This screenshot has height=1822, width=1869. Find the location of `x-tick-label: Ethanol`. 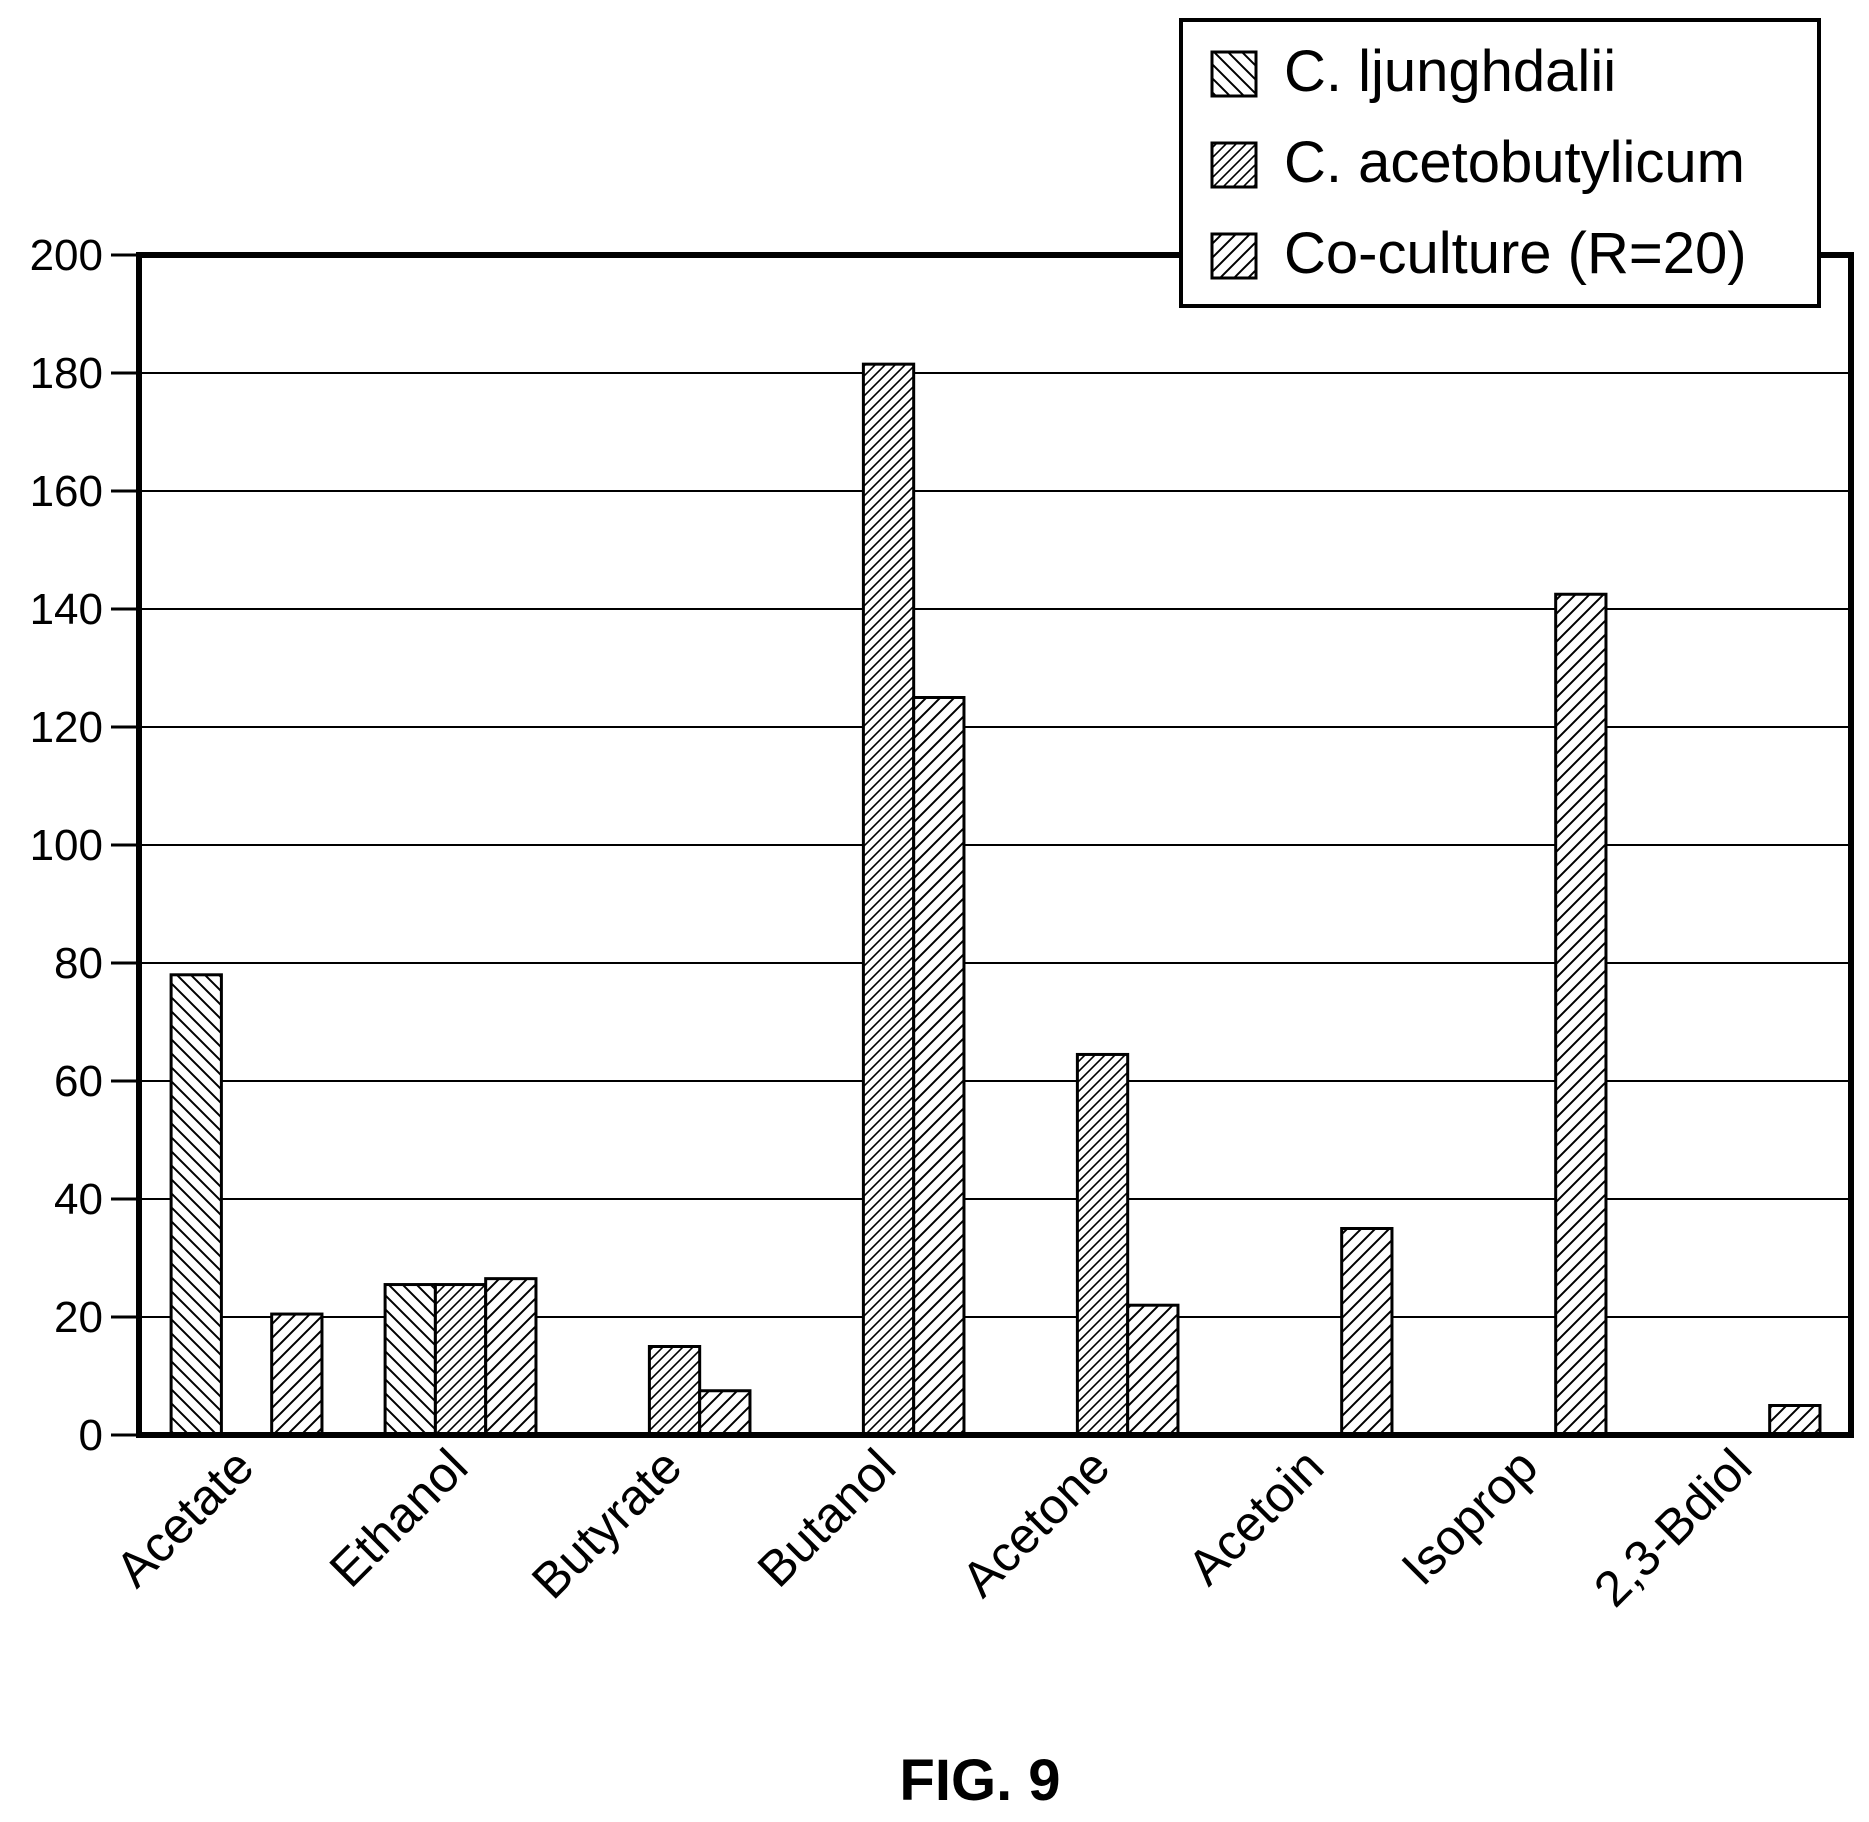

x-tick-label: Ethanol is located at coordinates (399, 1518).